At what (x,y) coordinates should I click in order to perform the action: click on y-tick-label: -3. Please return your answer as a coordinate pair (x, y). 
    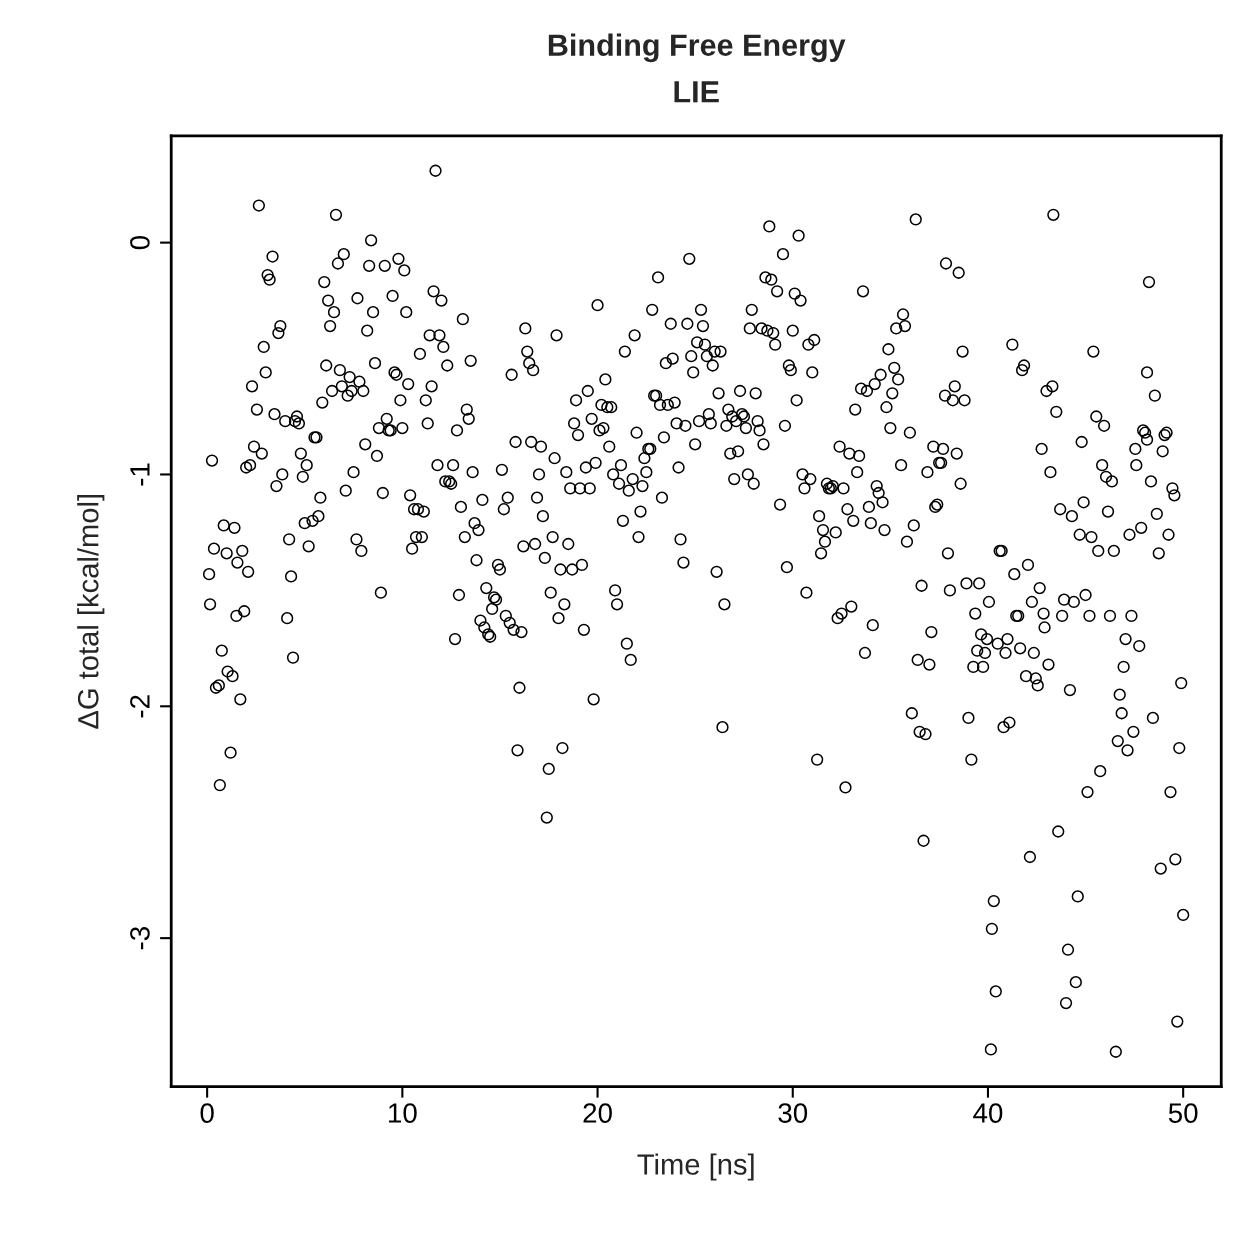
    Looking at the image, I should click on (140, 938).